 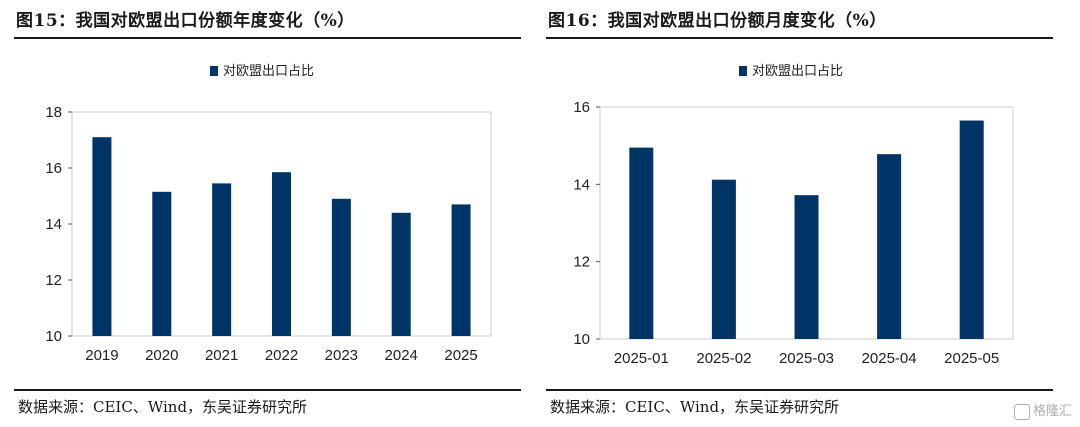 I want to click on right-legend-swatch, so click(x=743, y=71).